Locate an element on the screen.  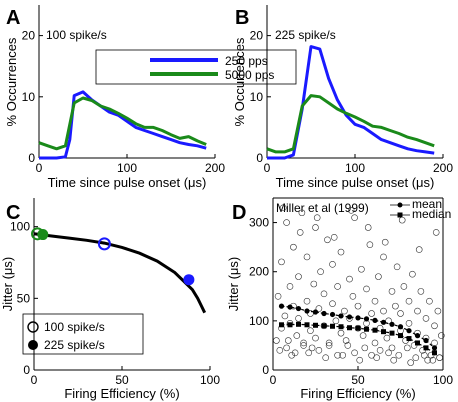
y-tick-label: 200 is located at coordinates (259, 272).